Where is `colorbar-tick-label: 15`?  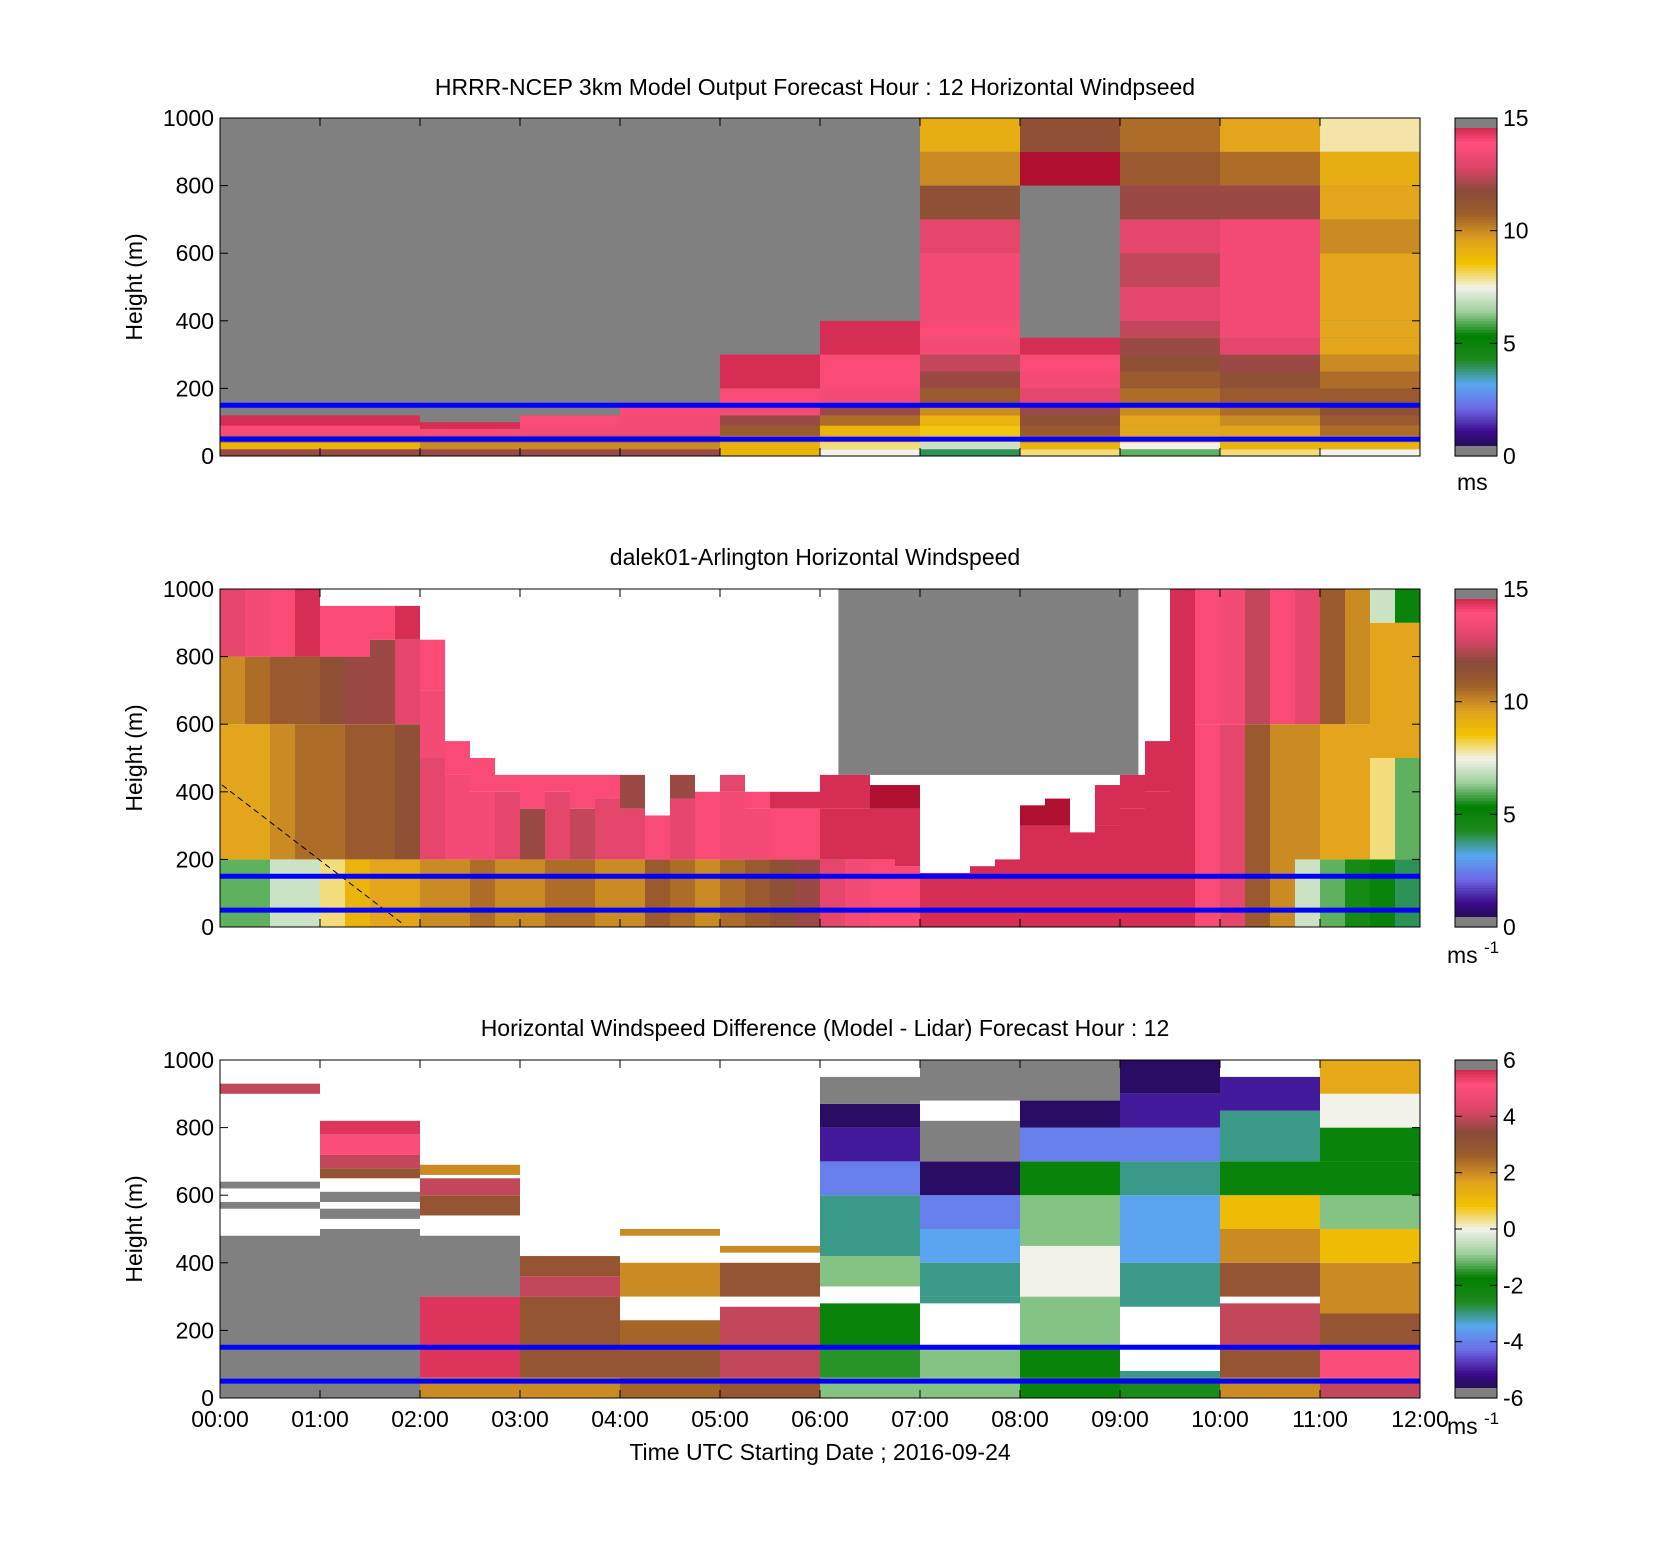 colorbar-tick-label: 15 is located at coordinates (1516, 118).